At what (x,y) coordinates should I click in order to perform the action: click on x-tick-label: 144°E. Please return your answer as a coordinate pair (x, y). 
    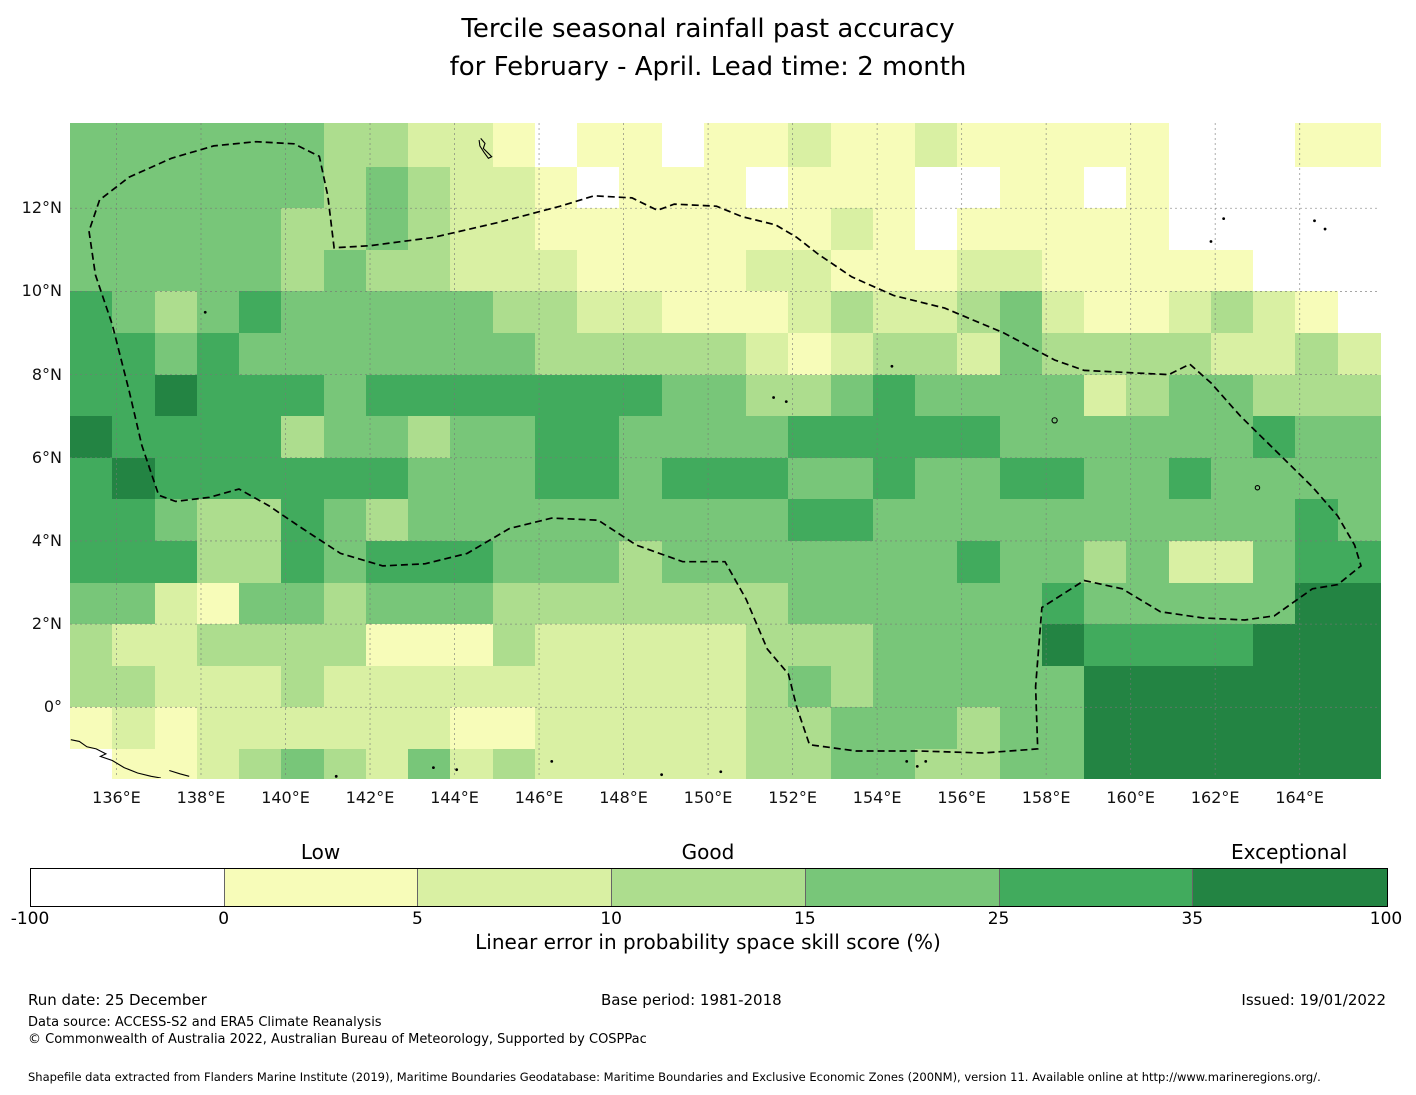
    Looking at the image, I should click on (454, 797).